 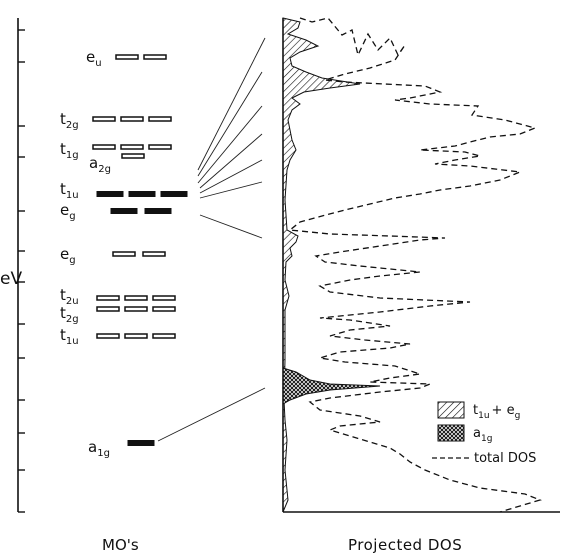 I want to click on mo-level-a2g: a2g, so click(x=117, y=164).